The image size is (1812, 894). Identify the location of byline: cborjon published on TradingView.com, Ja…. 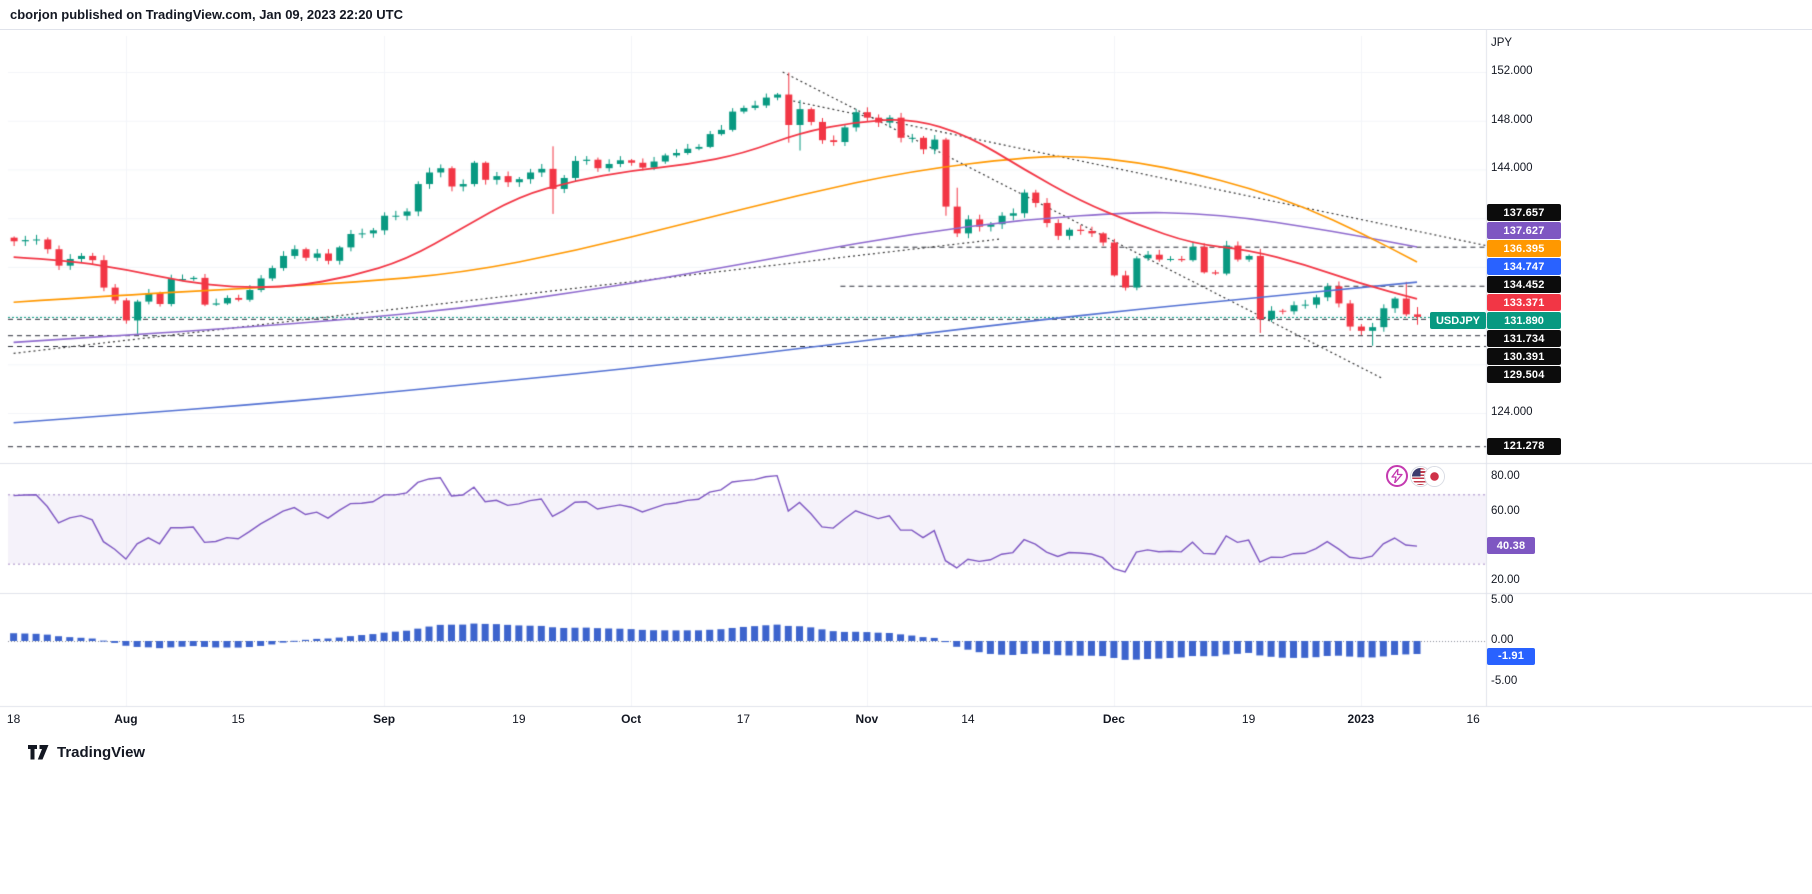
(206, 14).